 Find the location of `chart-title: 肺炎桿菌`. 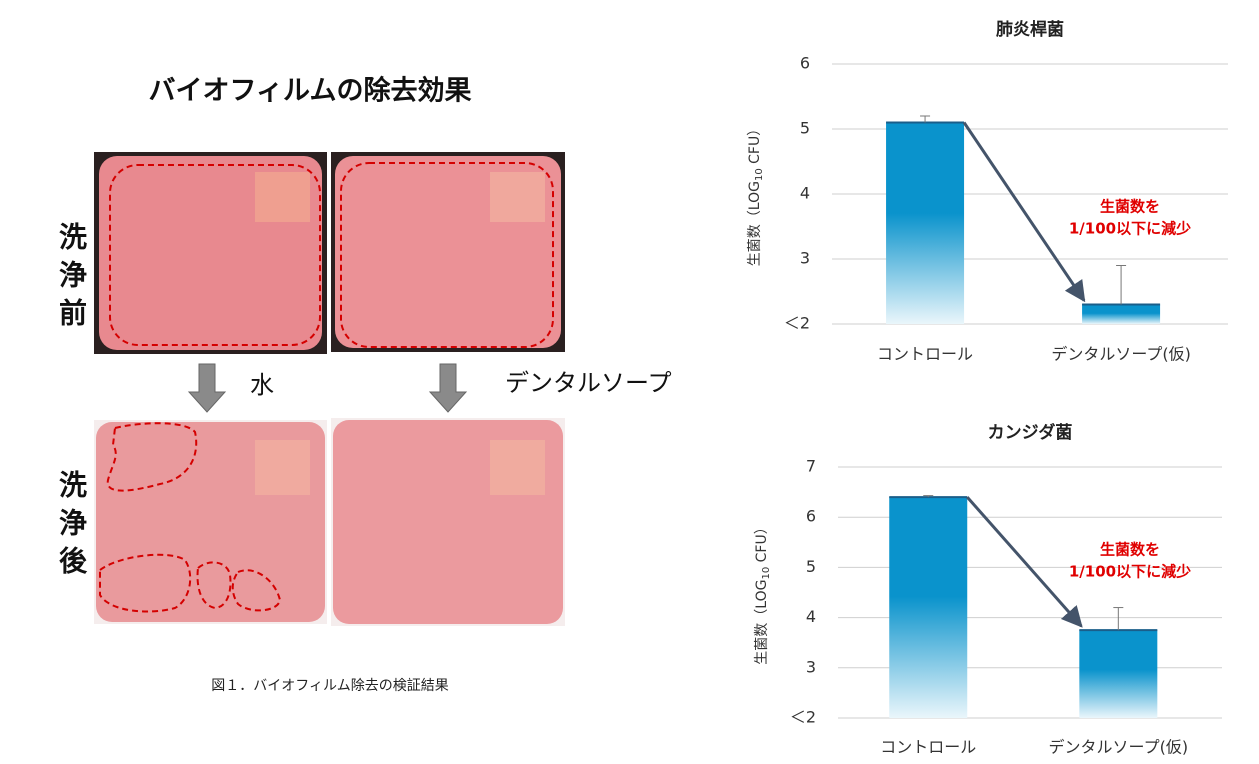

chart-title: 肺炎桿菌 is located at coordinates (1030, 29).